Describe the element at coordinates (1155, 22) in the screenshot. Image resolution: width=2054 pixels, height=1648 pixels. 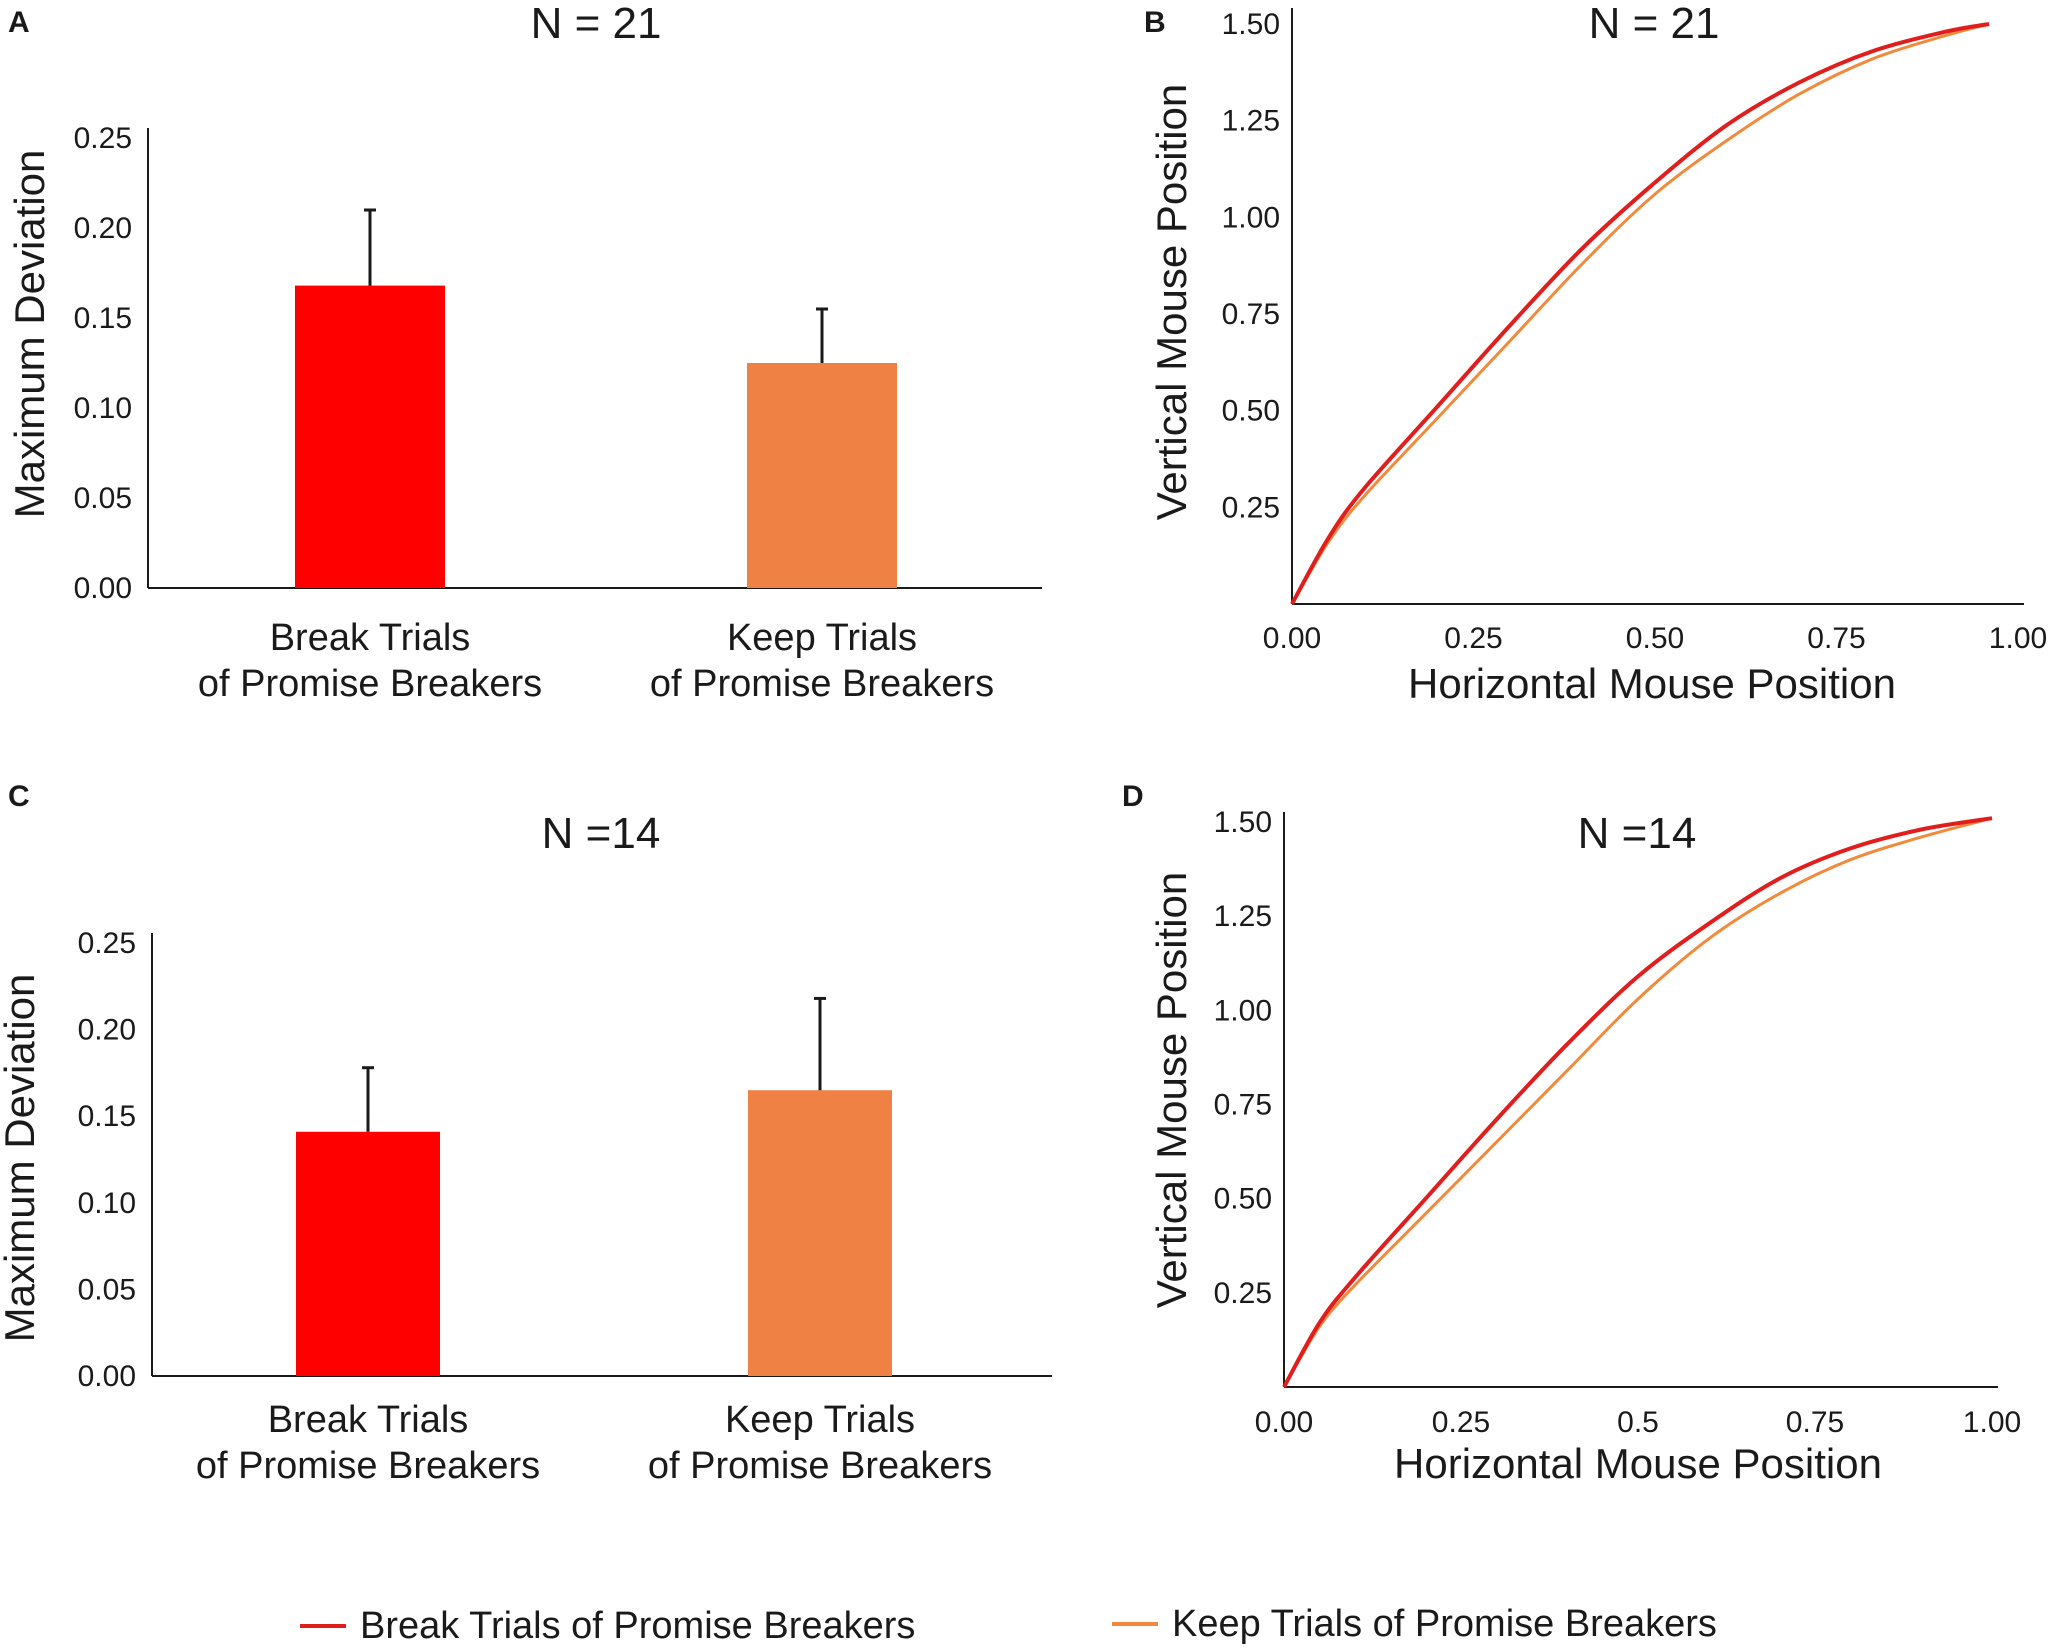
I see `panel-letter-b: B` at that location.